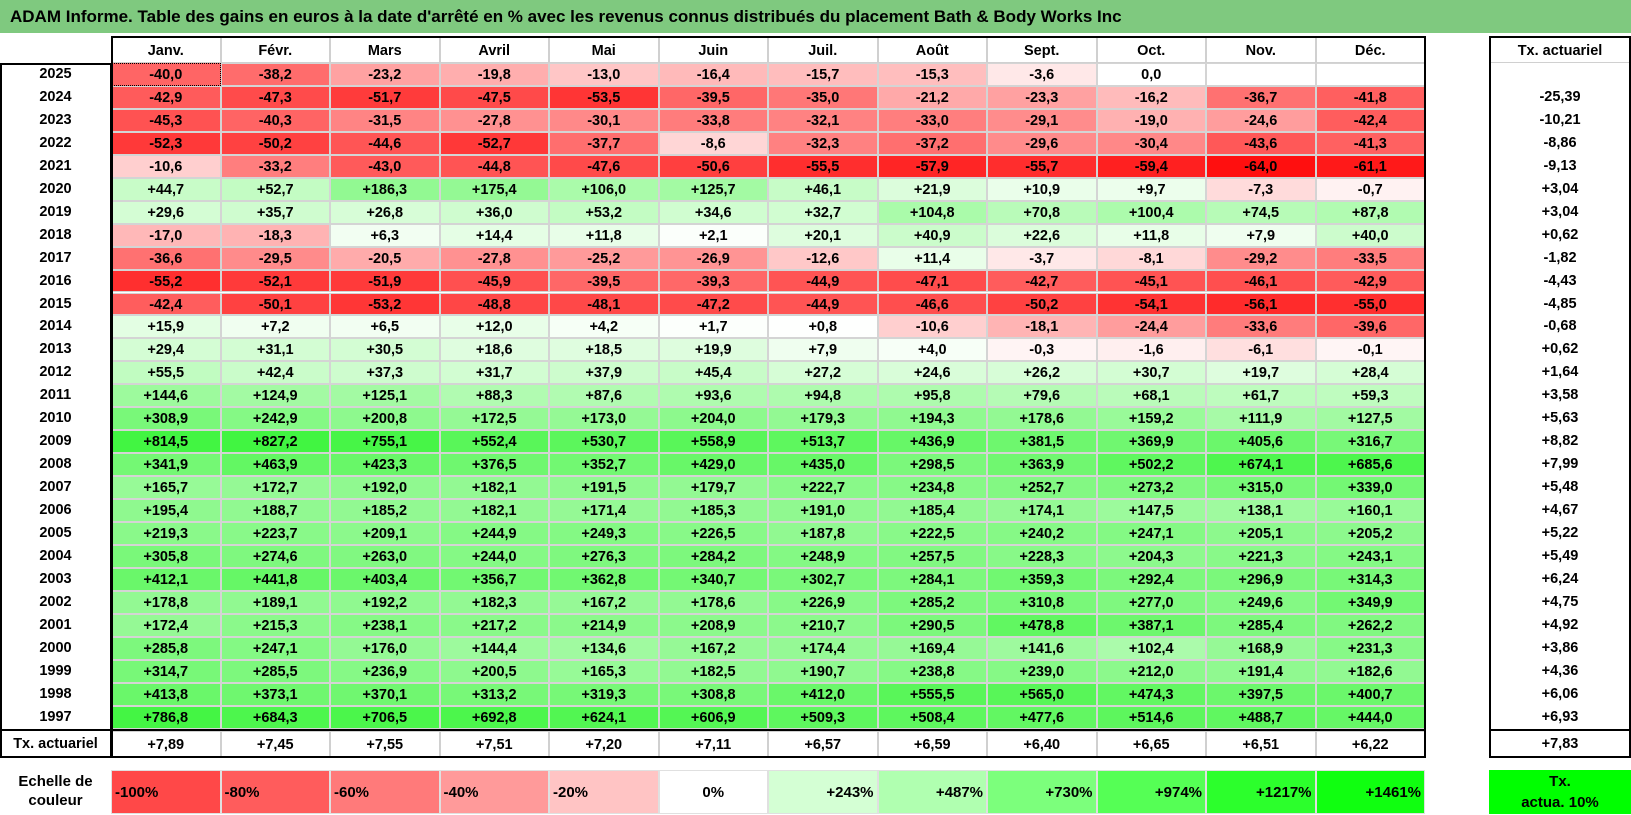 Image resolution: width=1631 pixels, height=815 pixels. What do you see at coordinates (932, 97) in the screenshot?
I see `gain-cell: -21,2` at bounding box center [932, 97].